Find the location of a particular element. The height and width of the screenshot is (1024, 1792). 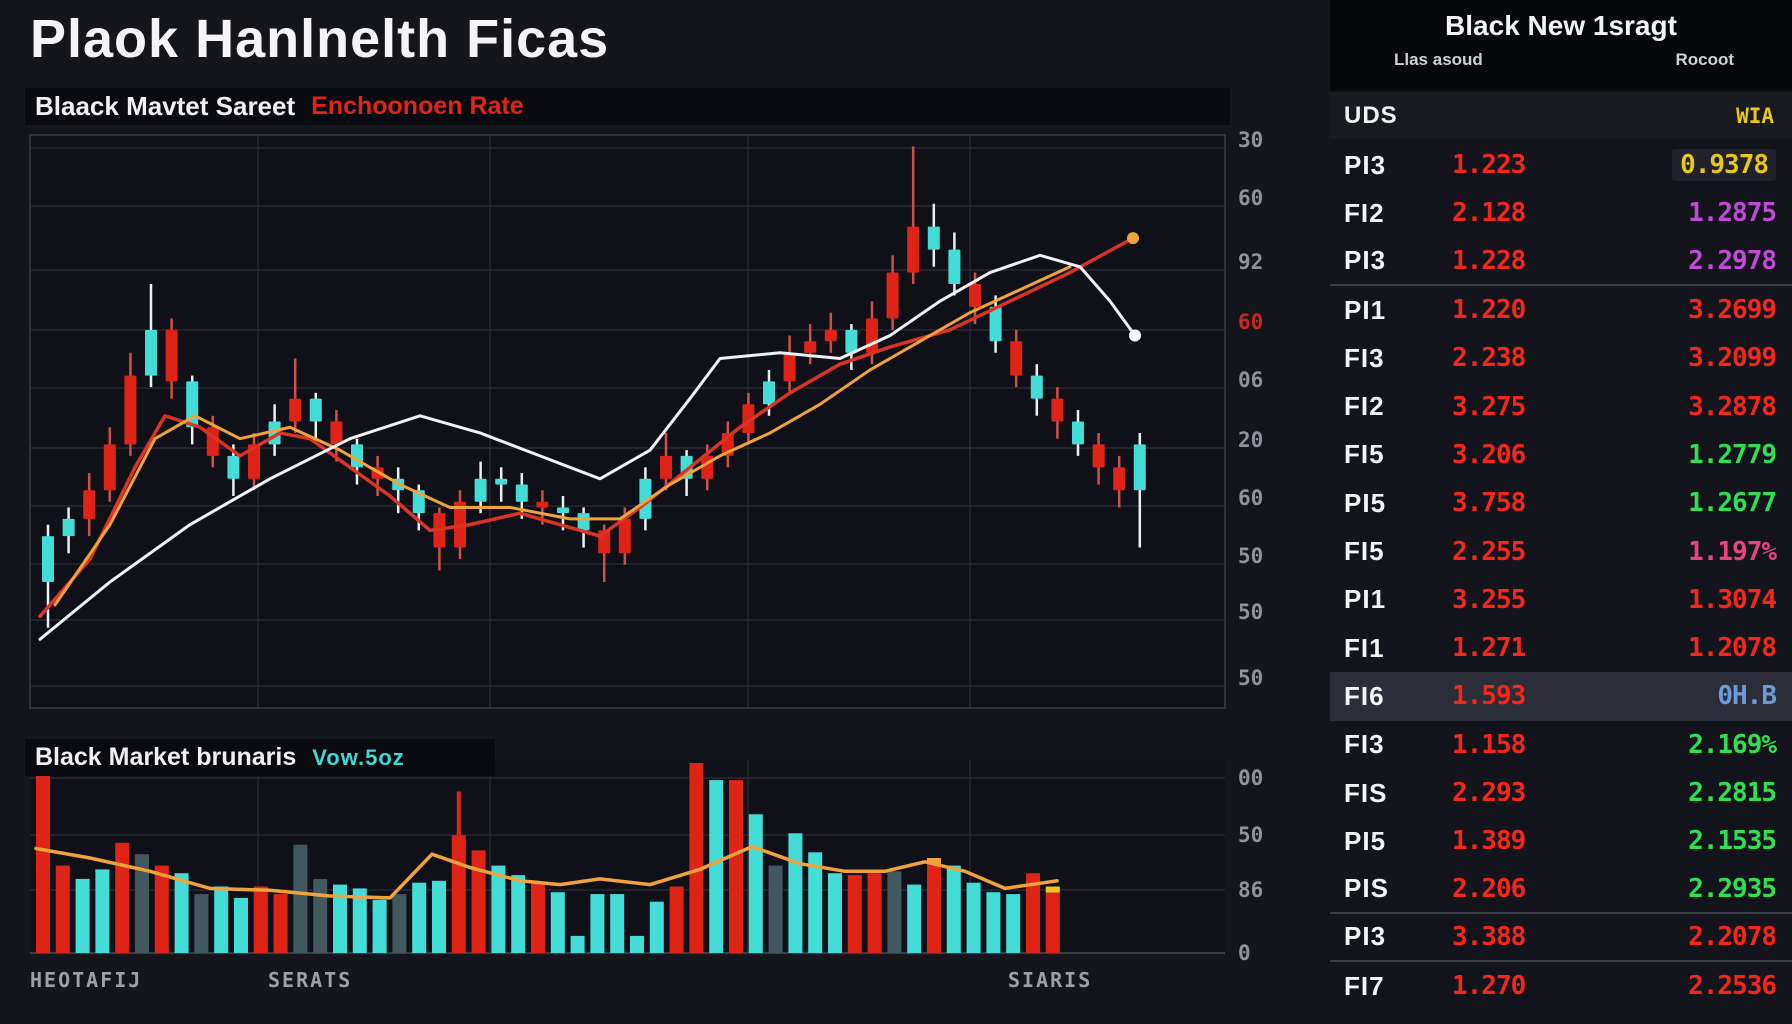

watchlist-row: FI5 2.255 1.197% is located at coordinates (1561, 551).